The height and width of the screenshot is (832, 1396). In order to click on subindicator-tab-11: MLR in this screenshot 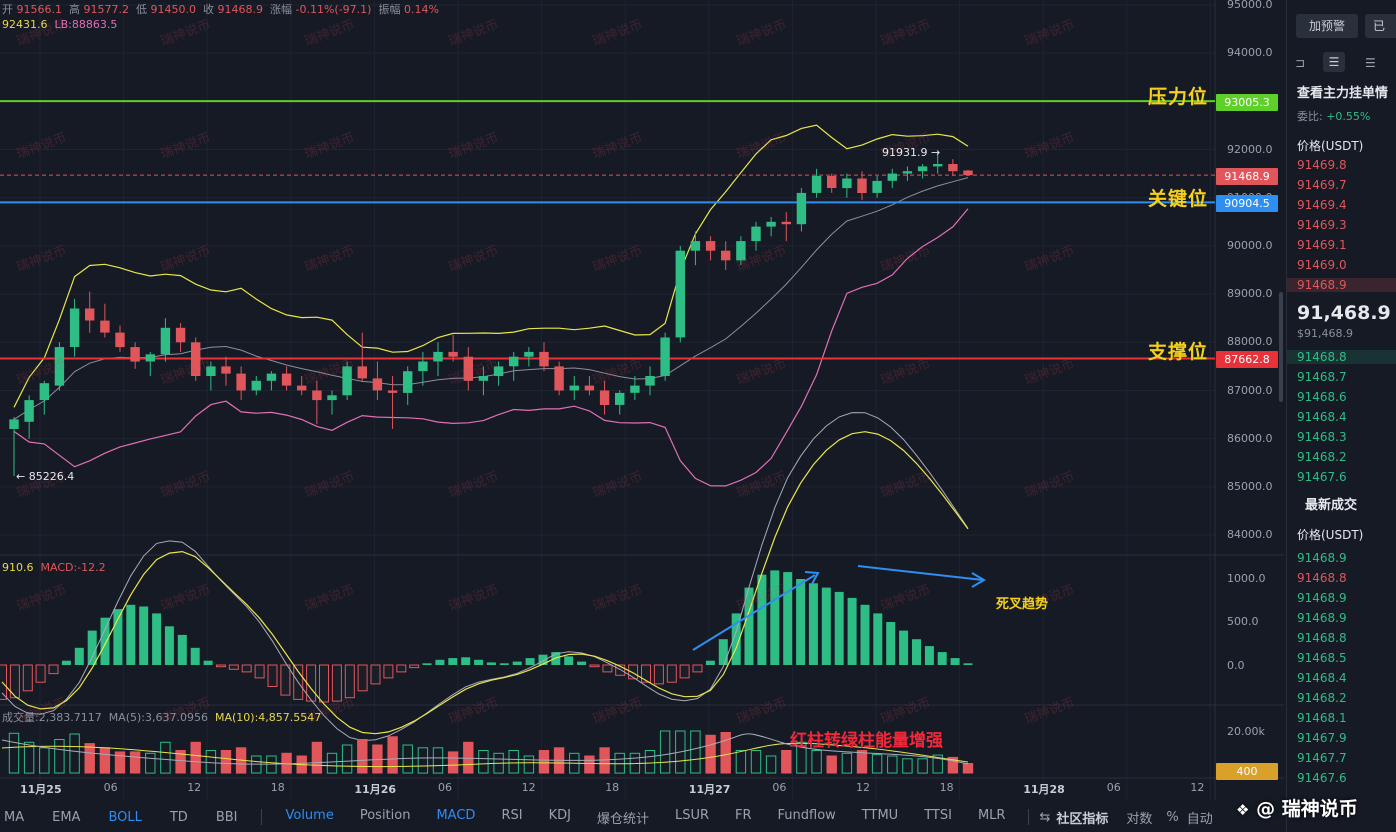, I will do `click(991, 815)`.